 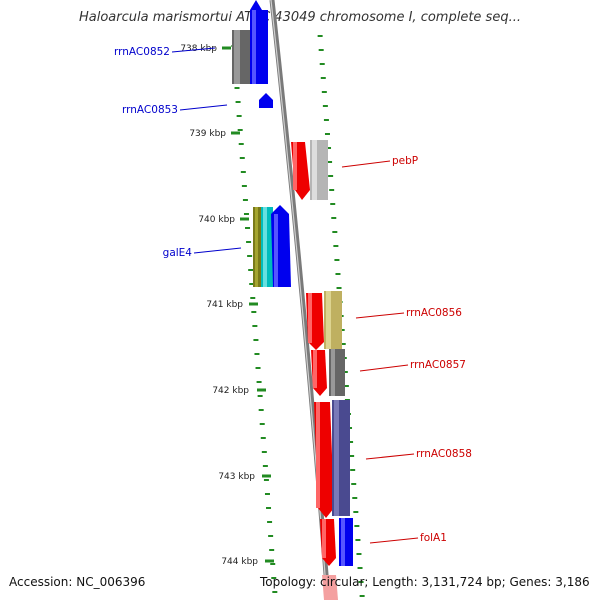 I want to click on tick-label: 743 kbp, so click(x=236, y=477).